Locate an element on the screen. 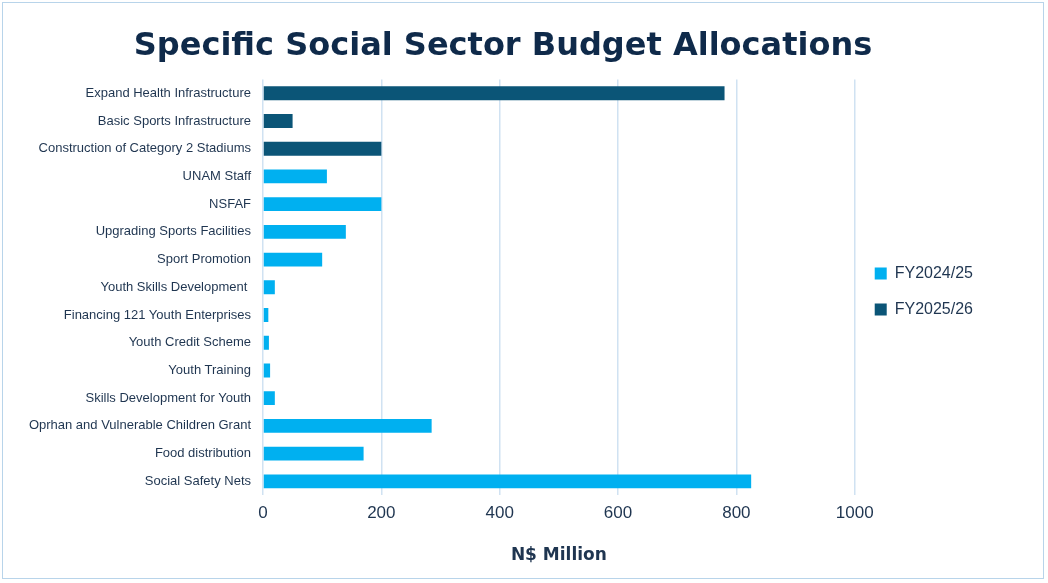 This screenshot has width=1048, height=583. x-tick-label: 0 is located at coordinates (263, 513).